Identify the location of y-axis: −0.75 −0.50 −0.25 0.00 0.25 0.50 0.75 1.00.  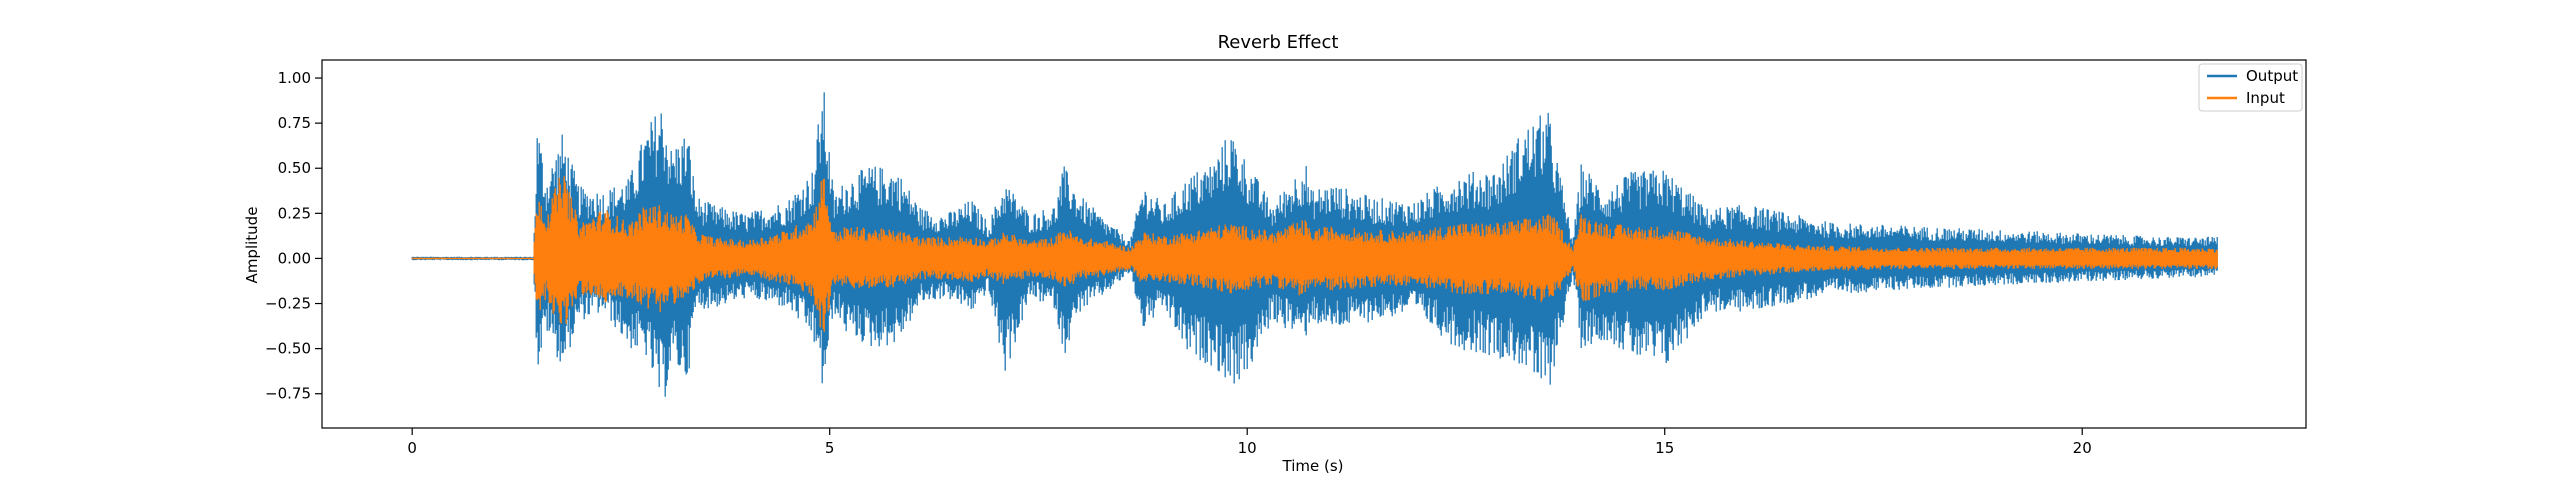
(293, 236).